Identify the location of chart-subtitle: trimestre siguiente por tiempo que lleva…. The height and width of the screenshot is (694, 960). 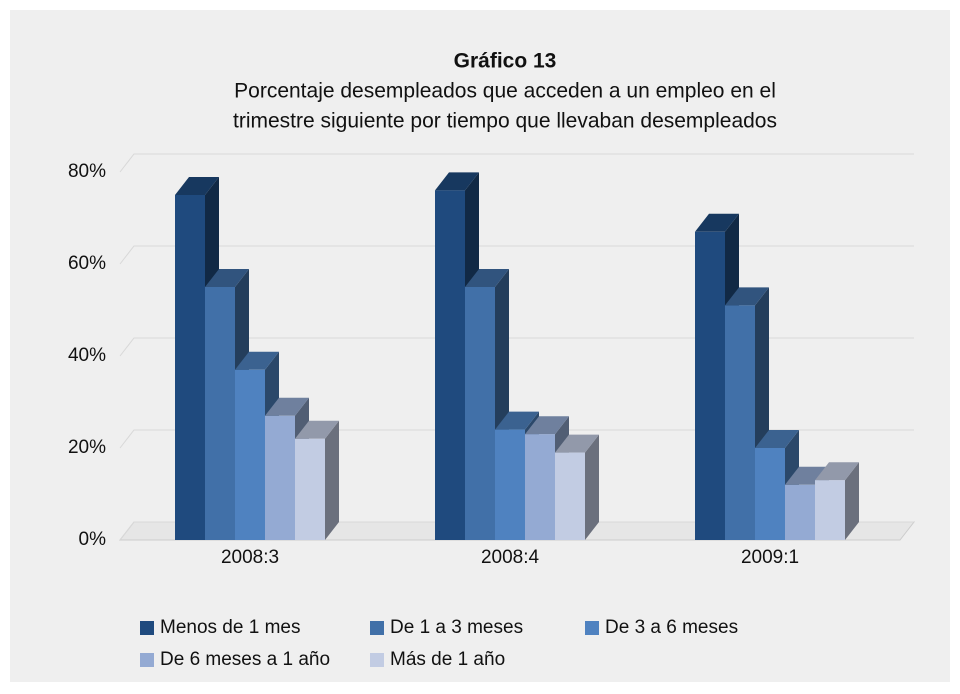
(505, 121).